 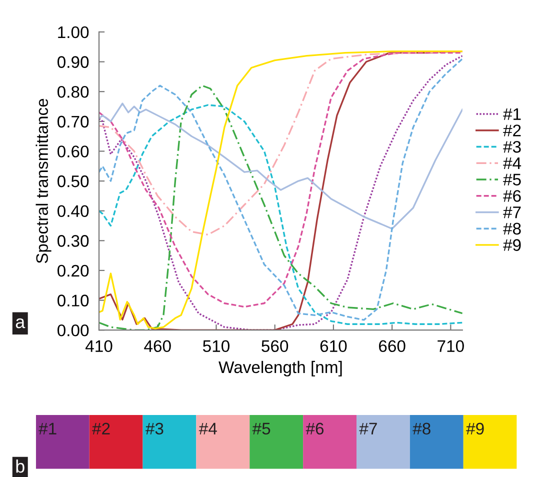 What do you see at coordinates (512, 130) in the screenshot?
I see `legend-label: #2` at bounding box center [512, 130].